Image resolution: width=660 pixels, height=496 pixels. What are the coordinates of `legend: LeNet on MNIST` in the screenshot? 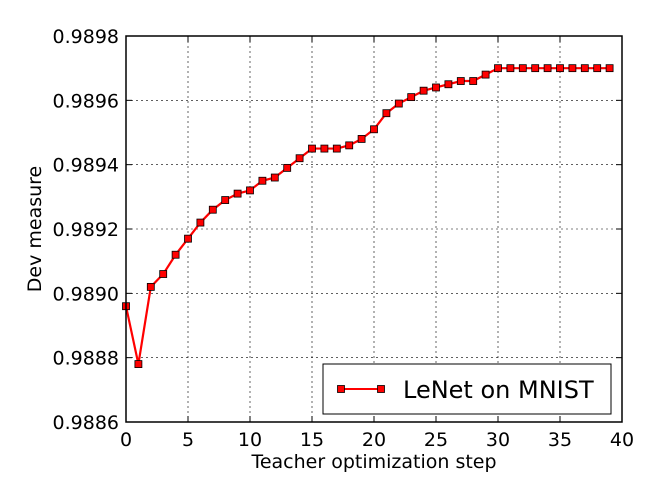 It's located at (467, 389).